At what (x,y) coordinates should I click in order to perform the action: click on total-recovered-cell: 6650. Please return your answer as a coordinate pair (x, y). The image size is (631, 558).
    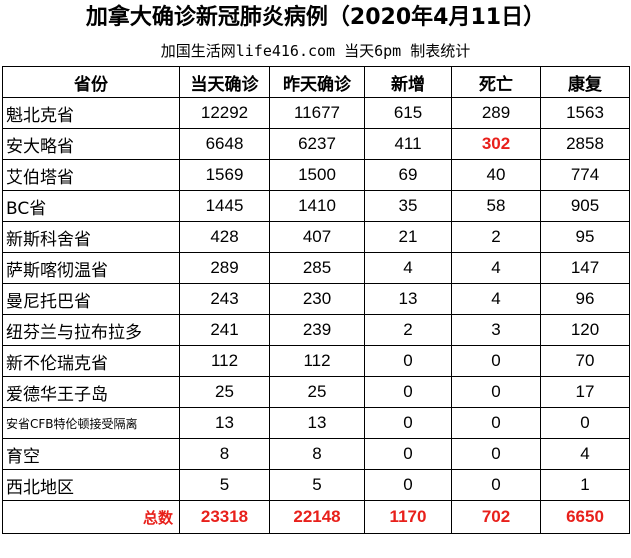
    Looking at the image, I should click on (585, 517).